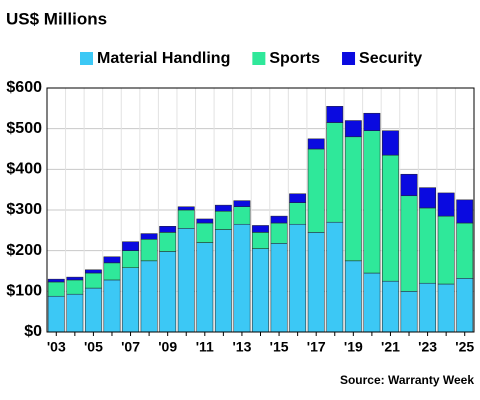  What do you see at coordinates (316, 347) in the screenshot?
I see `x-tick-label: '17` at bounding box center [316, 347].